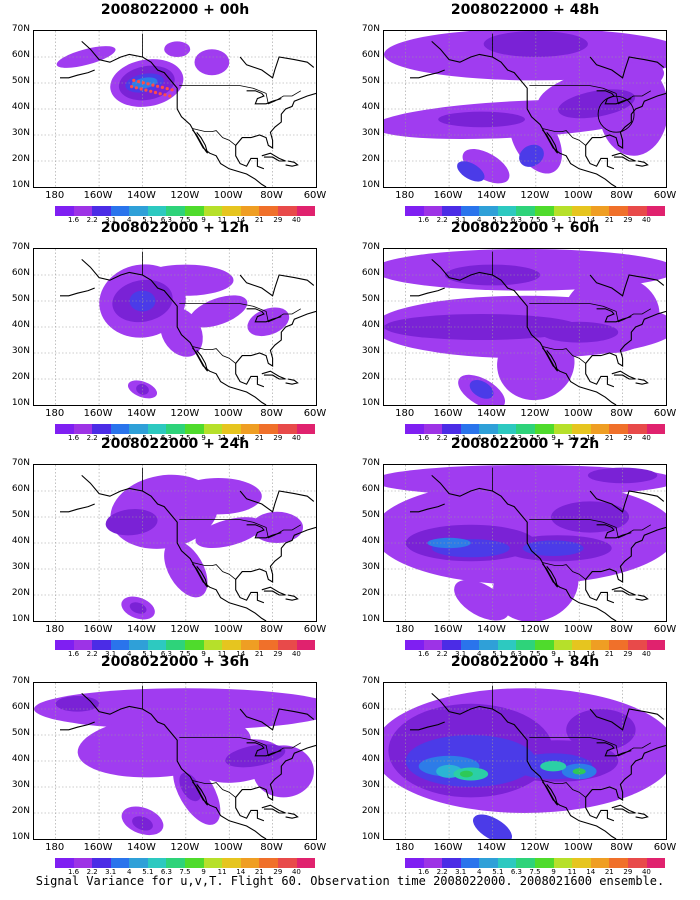  Describe the element at coordinates (296, 220) in the screenshot. I see `colorbar-label: 40` at that location.